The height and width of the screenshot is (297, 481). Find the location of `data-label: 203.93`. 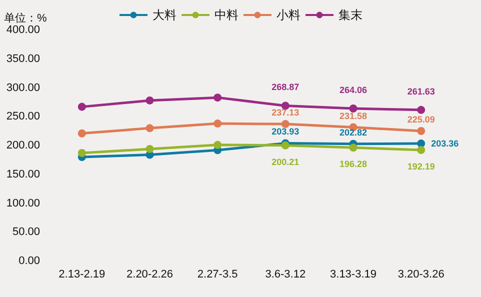

data-label: 203.93 is located at coordinates (286, 131).